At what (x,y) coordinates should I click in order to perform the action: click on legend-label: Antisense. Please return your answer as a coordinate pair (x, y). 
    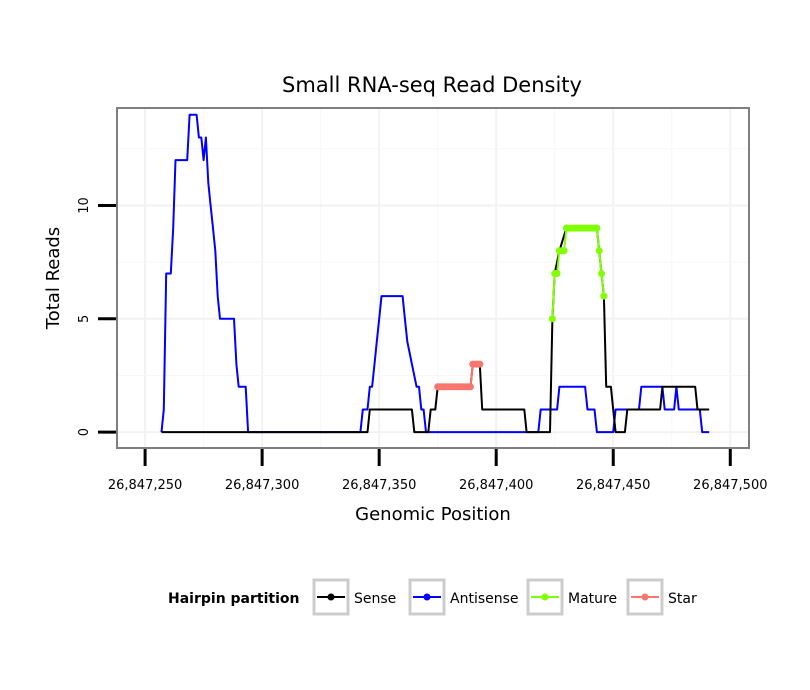
    Looking at the image, I should click on (484, 599).